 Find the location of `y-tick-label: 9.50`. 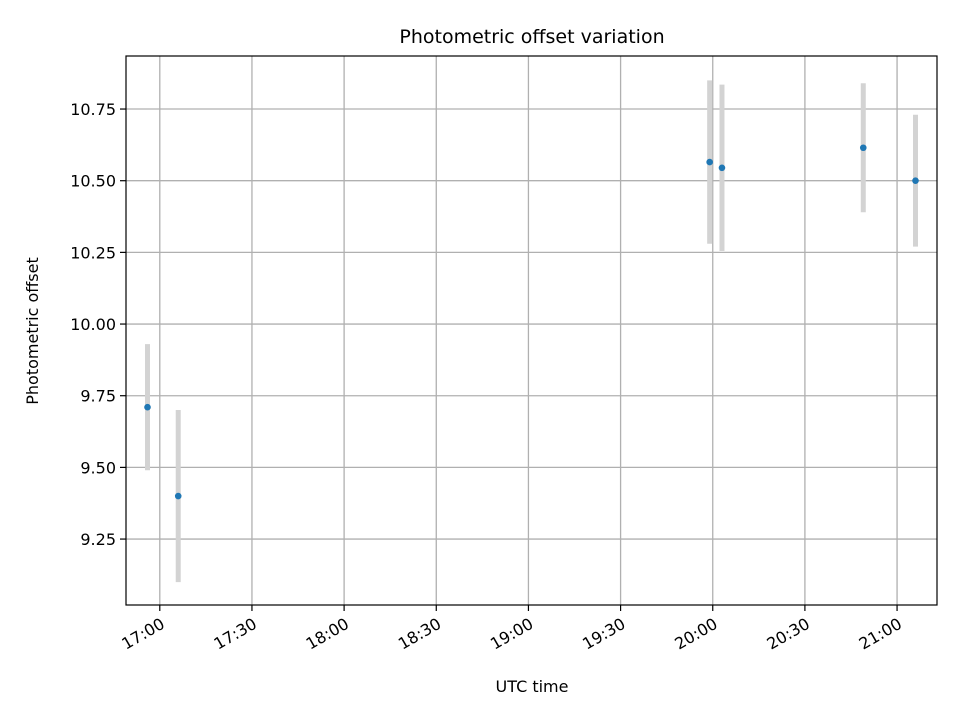

y-tick-label: 9.50 is located at coordinates (98, 467).